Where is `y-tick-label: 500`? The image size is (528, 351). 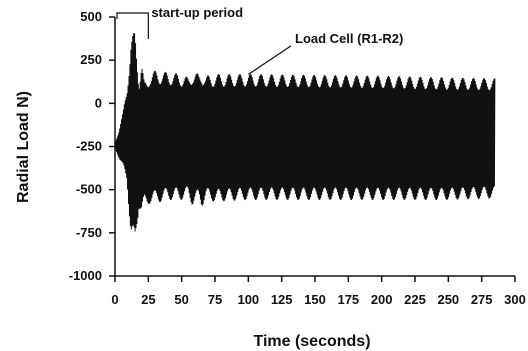 y-tick-label: 500 is located at coordinates (91, 16).